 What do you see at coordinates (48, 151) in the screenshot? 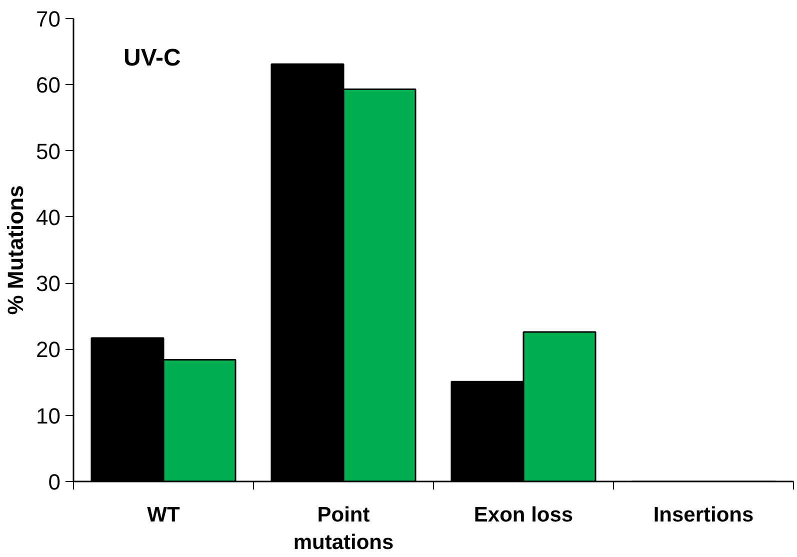
I see `y-tick-label: 50` at bounding box center [48, 151].